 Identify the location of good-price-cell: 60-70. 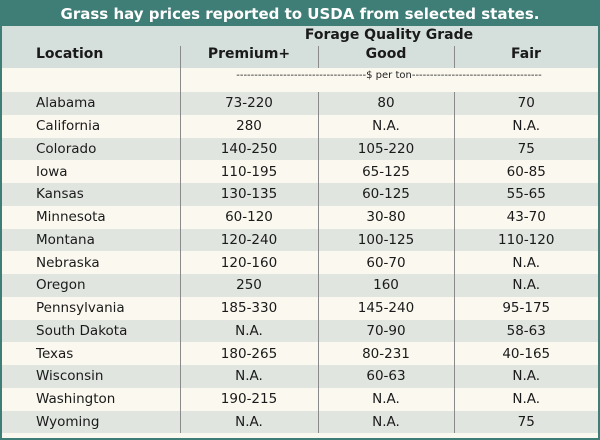
(385, 262).